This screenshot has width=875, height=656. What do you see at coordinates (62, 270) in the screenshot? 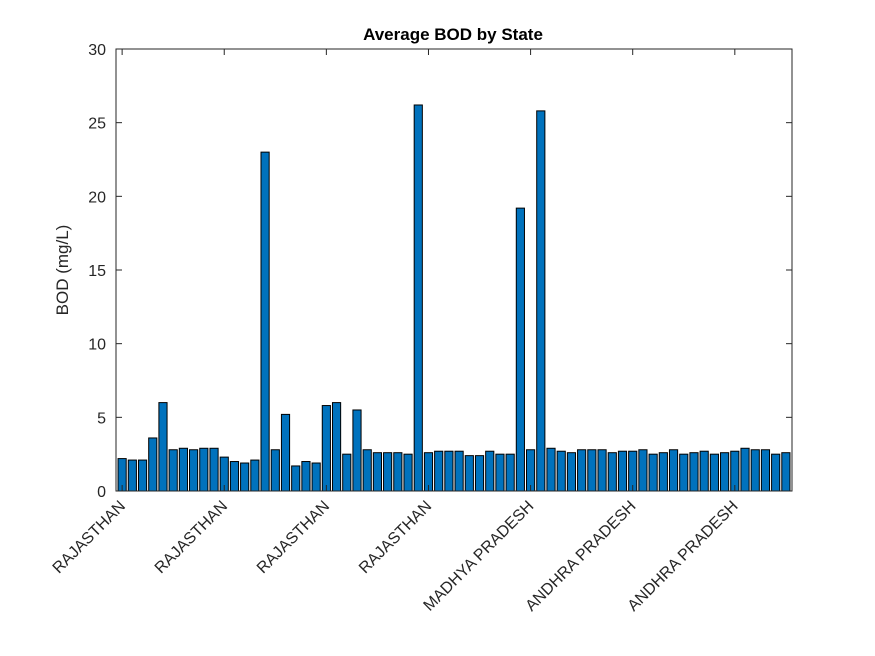
I see `y-axis-label: BOD (mg/L)` at bounding box center [62, 270].